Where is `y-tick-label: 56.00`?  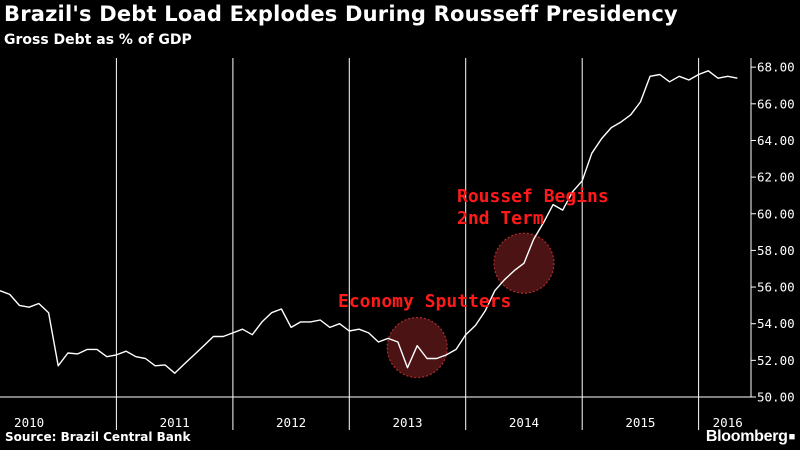
y-tick-label: 56.00 is located at coordinates (776, 287).